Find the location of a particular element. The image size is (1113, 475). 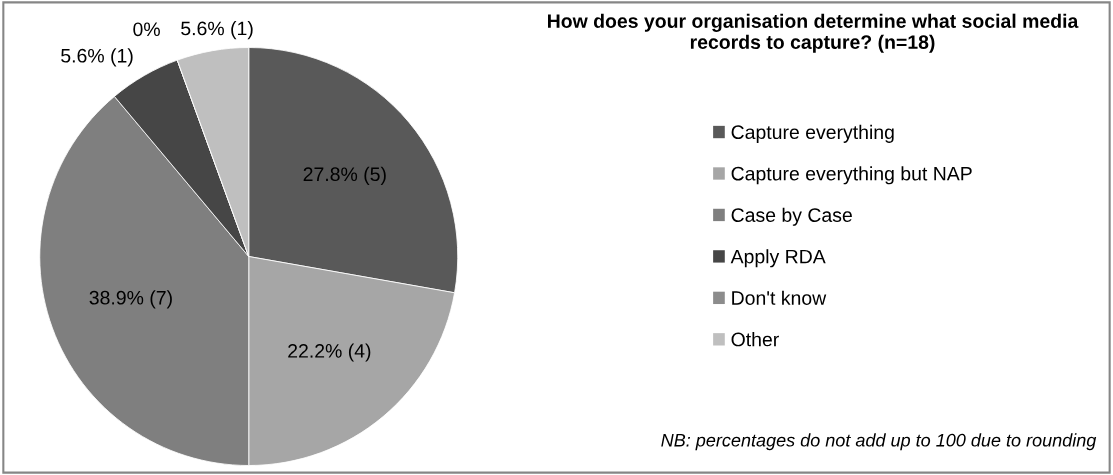

legend-label: Apply RDA is located at coordinates (778, 258).